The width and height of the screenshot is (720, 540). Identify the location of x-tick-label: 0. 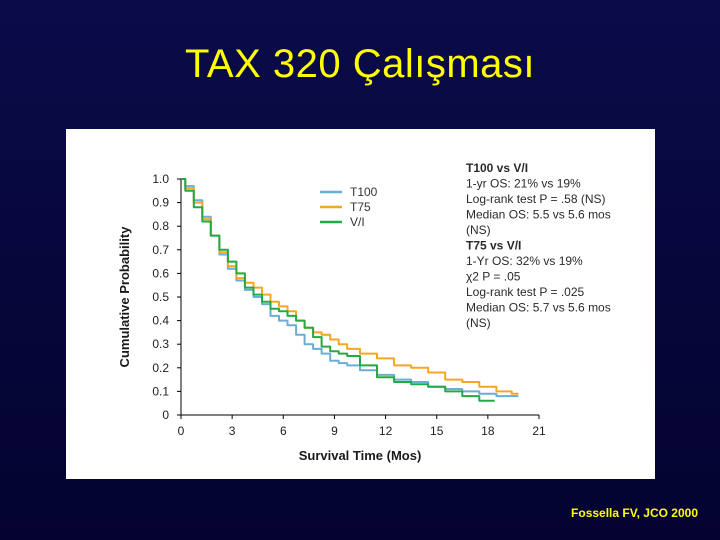
(181, 431).